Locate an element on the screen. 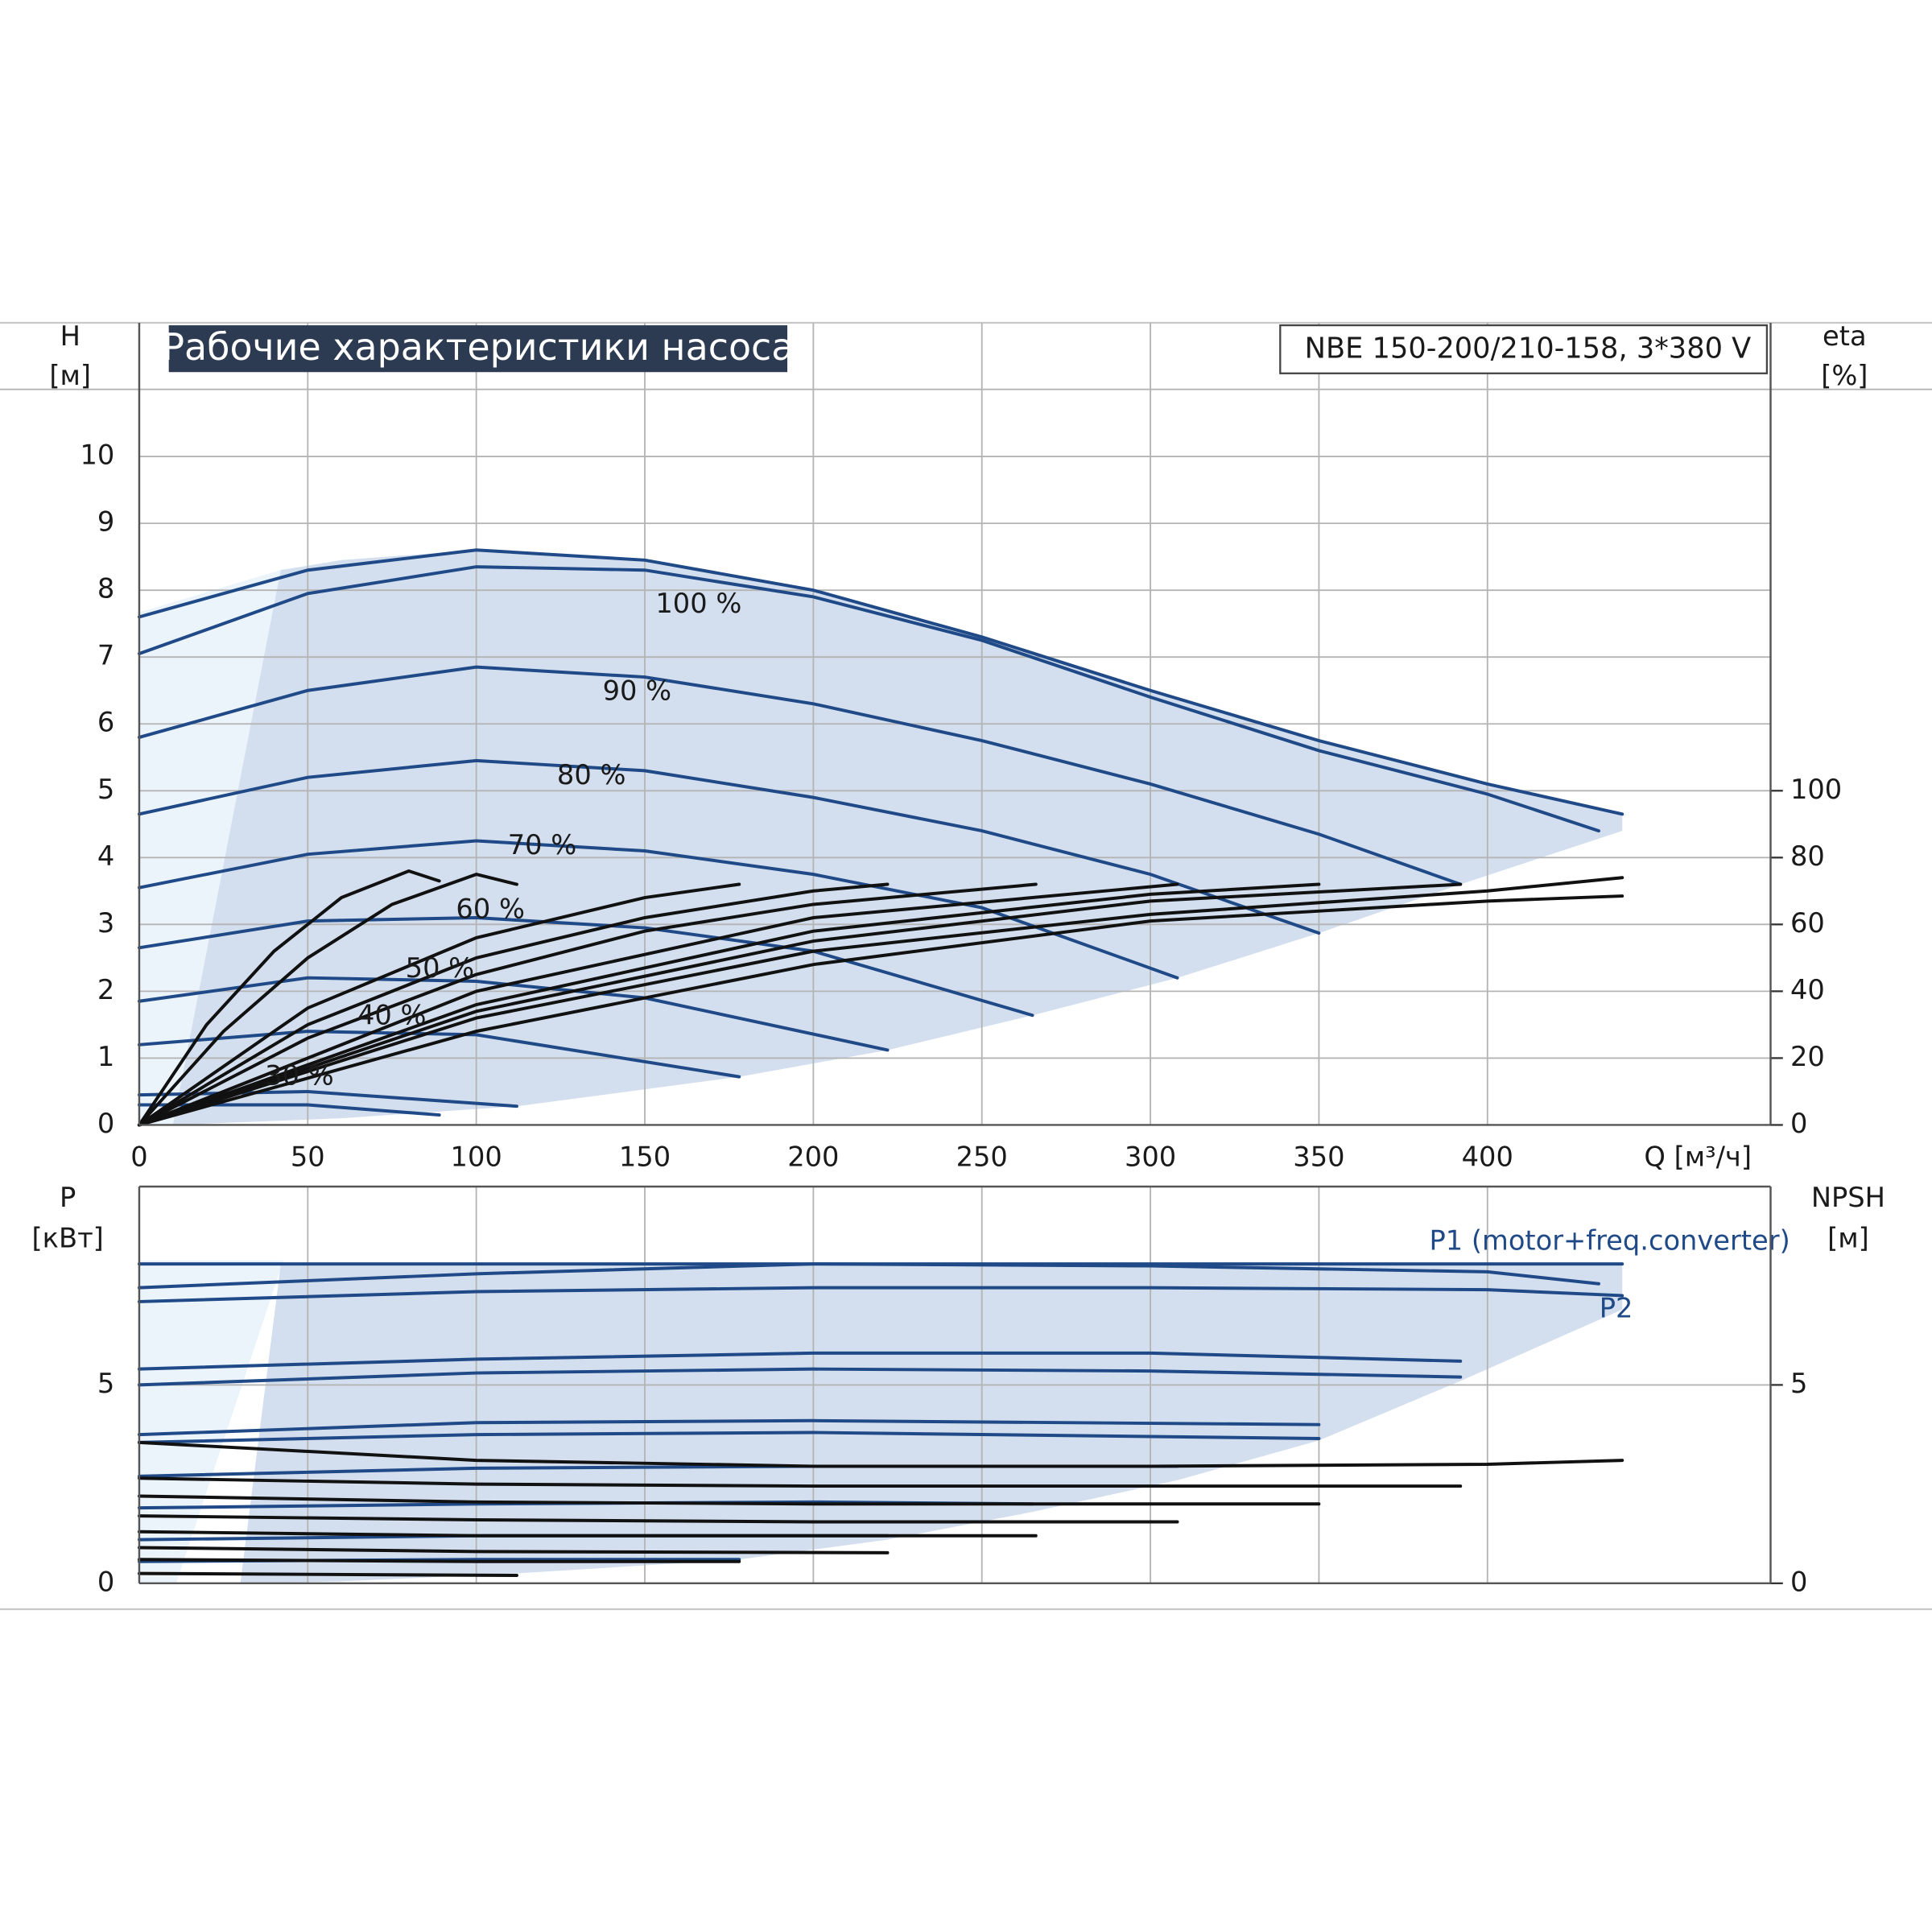 The image size is (1932, 1932). y-tick-label: 8 is located at coordinates (106, 589).